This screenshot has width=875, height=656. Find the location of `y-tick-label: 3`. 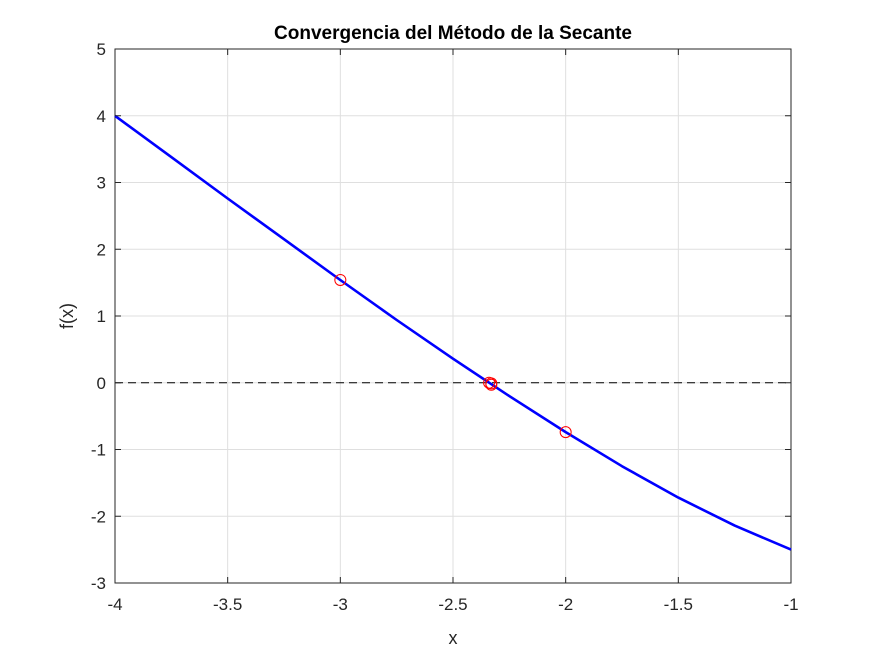

y-tick-label: 3 is located at coordinates (101, 183).